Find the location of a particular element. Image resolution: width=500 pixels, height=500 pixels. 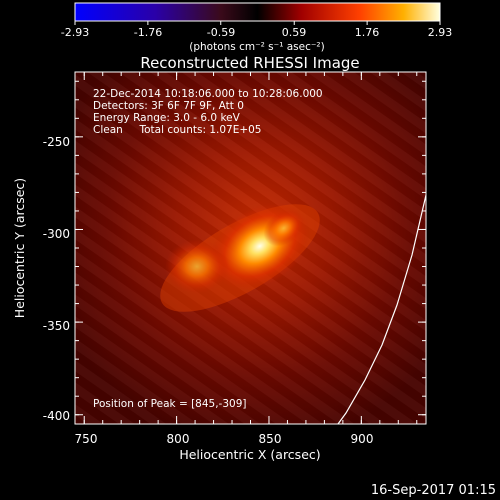

x-tick-label: 900 is located at coordinates (362, 439).